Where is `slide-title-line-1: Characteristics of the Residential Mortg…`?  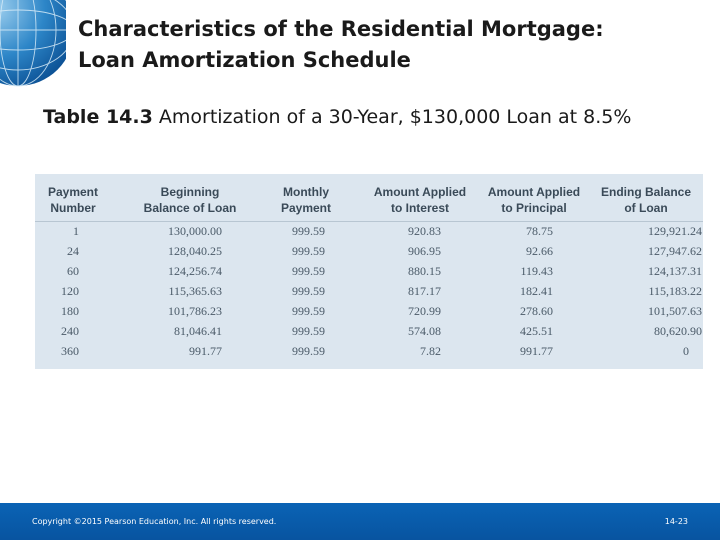 slide-title-line-1: Characteristics of the Residential Mortg… is located at coordinates (341, 29).